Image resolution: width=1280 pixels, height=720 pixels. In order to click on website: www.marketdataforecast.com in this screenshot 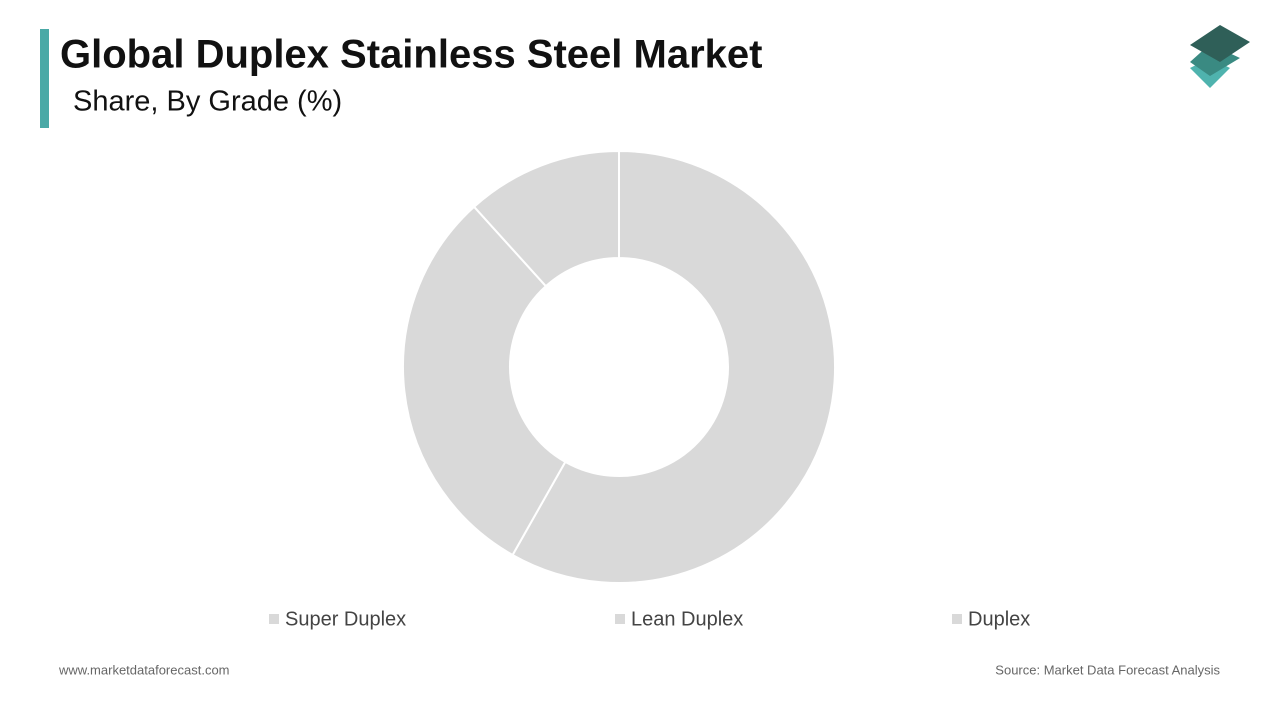, I will do `click(144, 669)`.